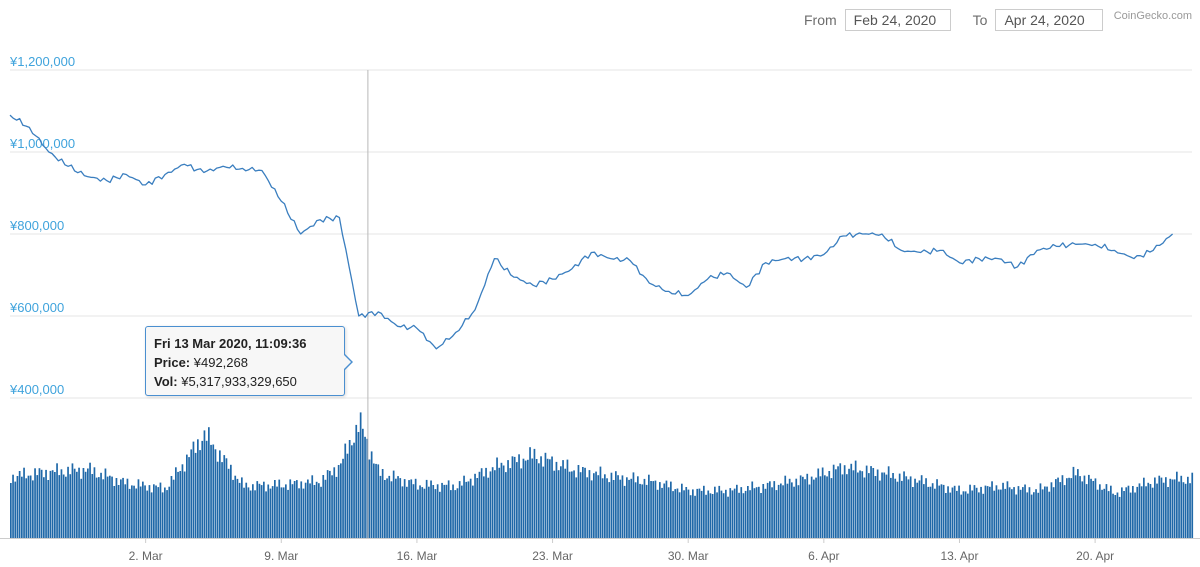  What do you see at coordinates (1095, 556) in the screenshot?
I see `x-tick-label: 20. Apr` at bounding box center [1095, 556].